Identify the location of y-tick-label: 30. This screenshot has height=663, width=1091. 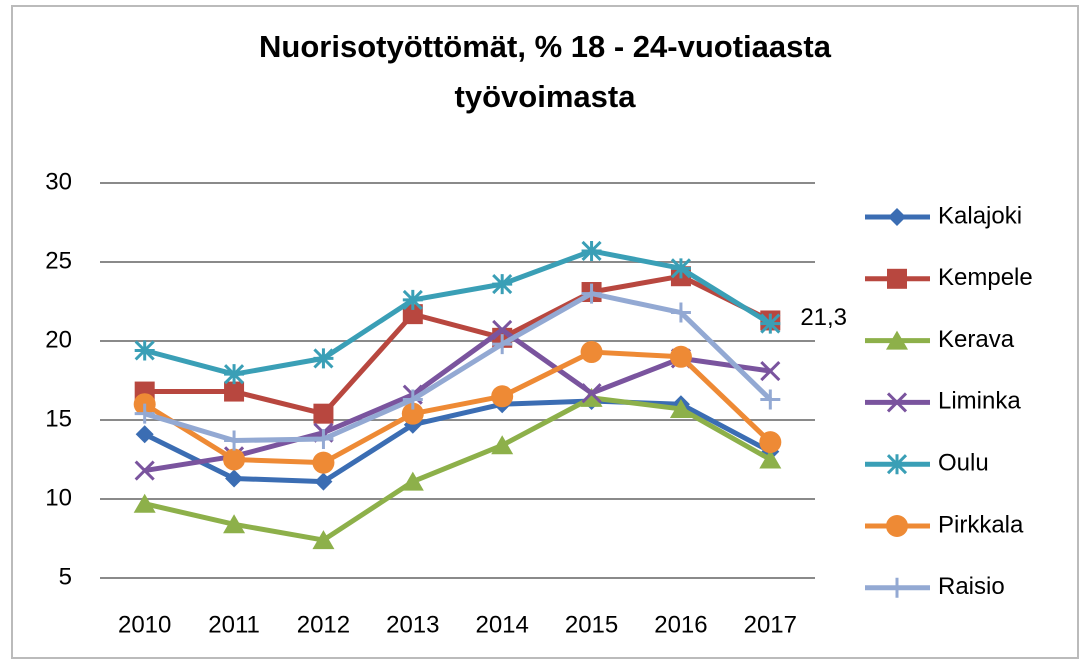
(58, 181).